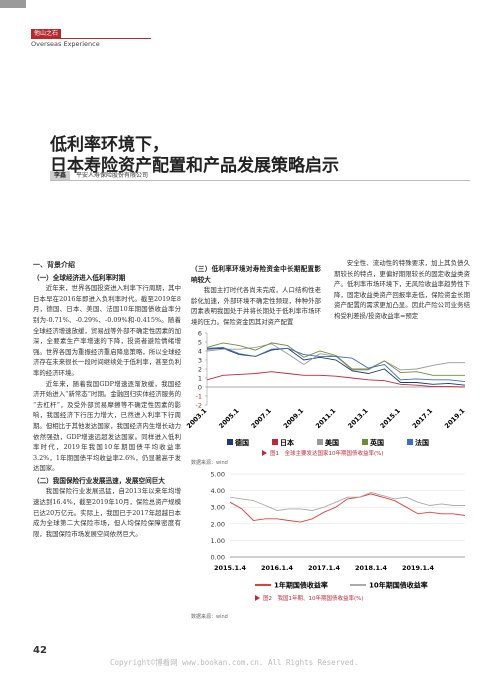 The image size is (500, 673). Describe the element at coordinates (242, 442) in the screenshot. I see `legend-label: 德国` at that location.